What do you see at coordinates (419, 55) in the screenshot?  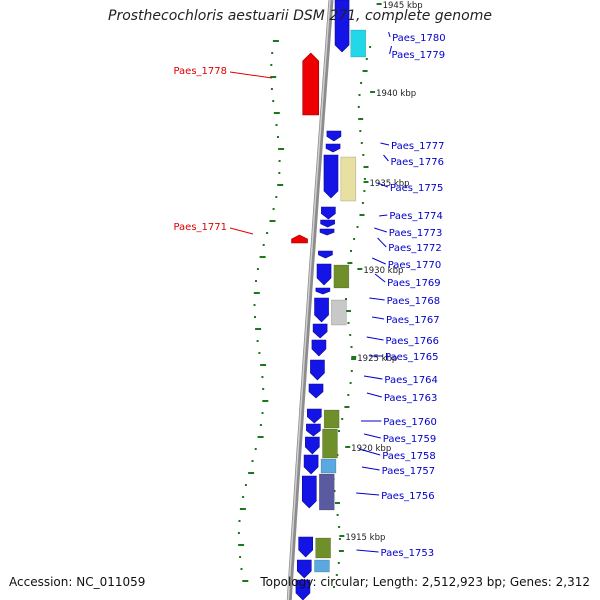 I see `gene-label: Paes_1779` at bounding box center [419, 55].